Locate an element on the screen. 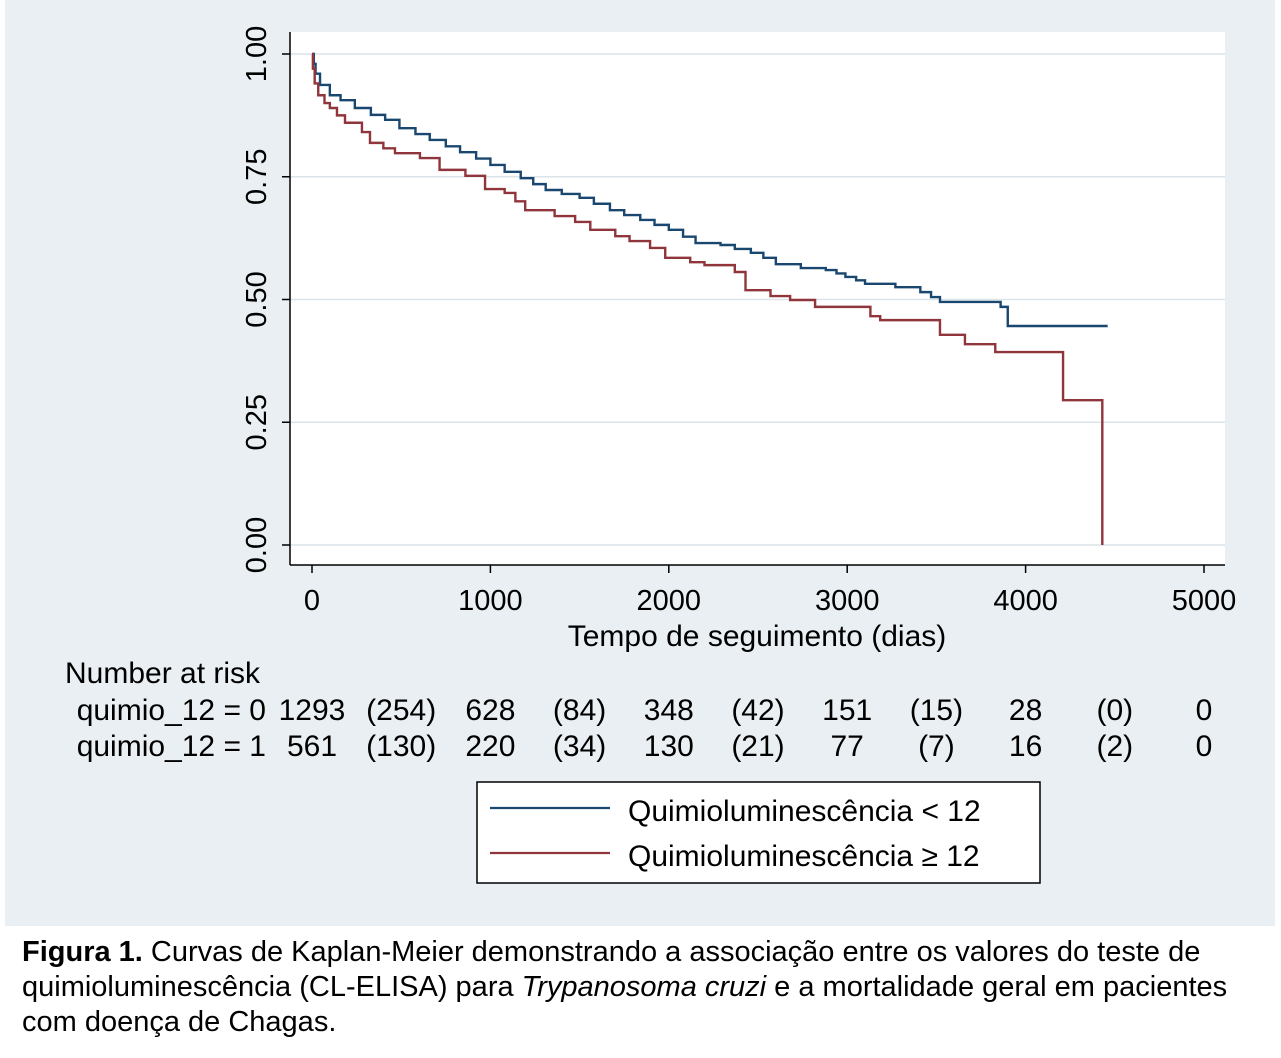 This screenshot has width=1281, height=1058. legend-label-quimio-ge-12: Quimioluminescência ≥ 12 is located at coordinates (804, 856).